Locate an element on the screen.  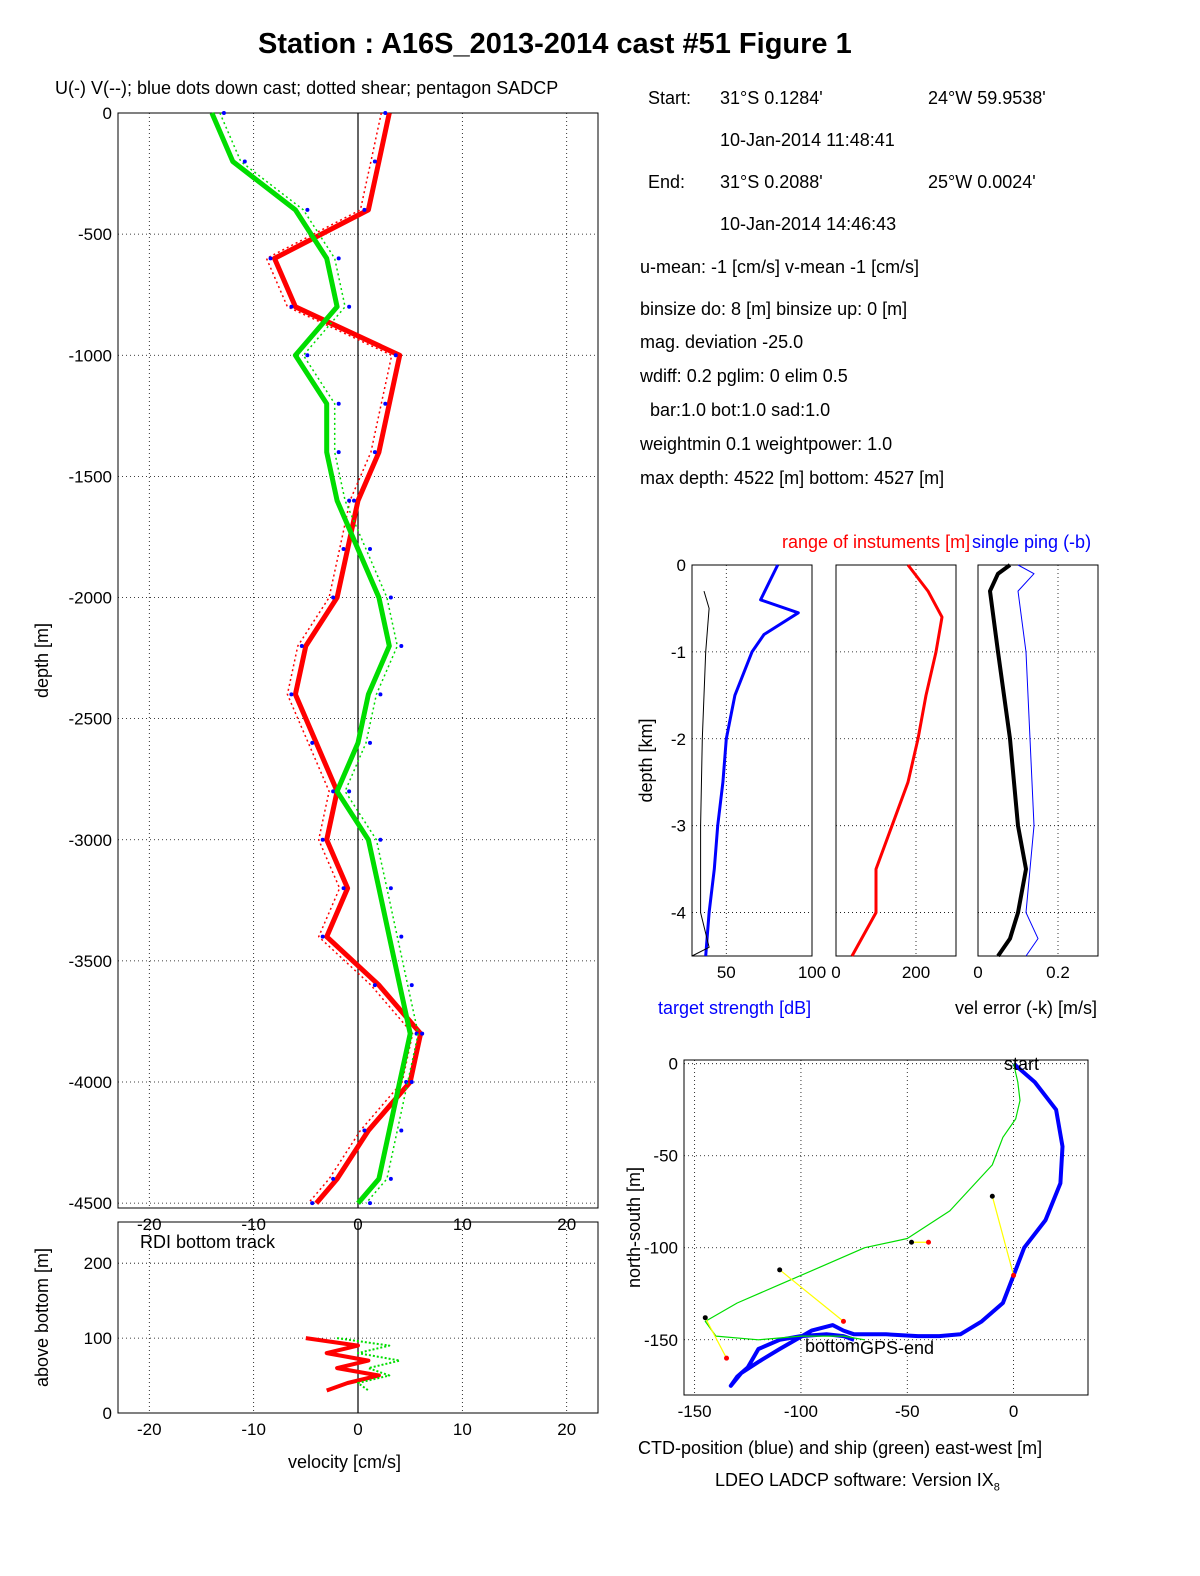
ts-xtick-label-1: 100 is located at coordinates (812, 972).